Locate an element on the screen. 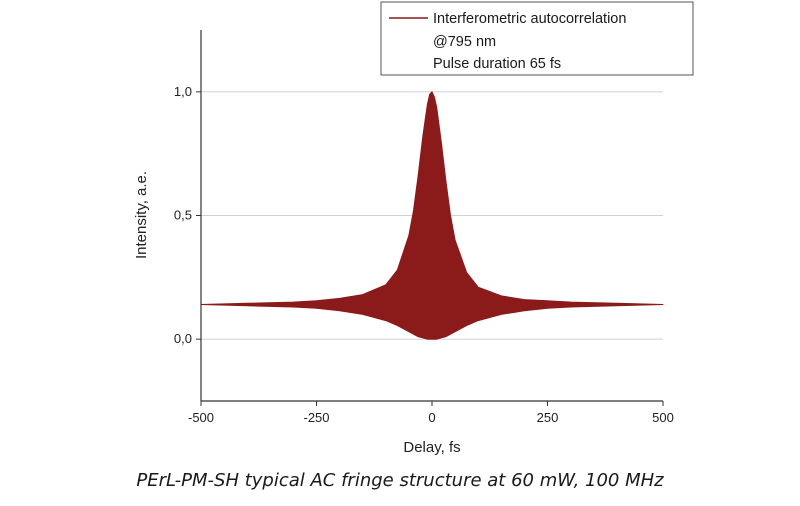  y-tick-label-2: 1,0 is located at coordinates (183, 91).